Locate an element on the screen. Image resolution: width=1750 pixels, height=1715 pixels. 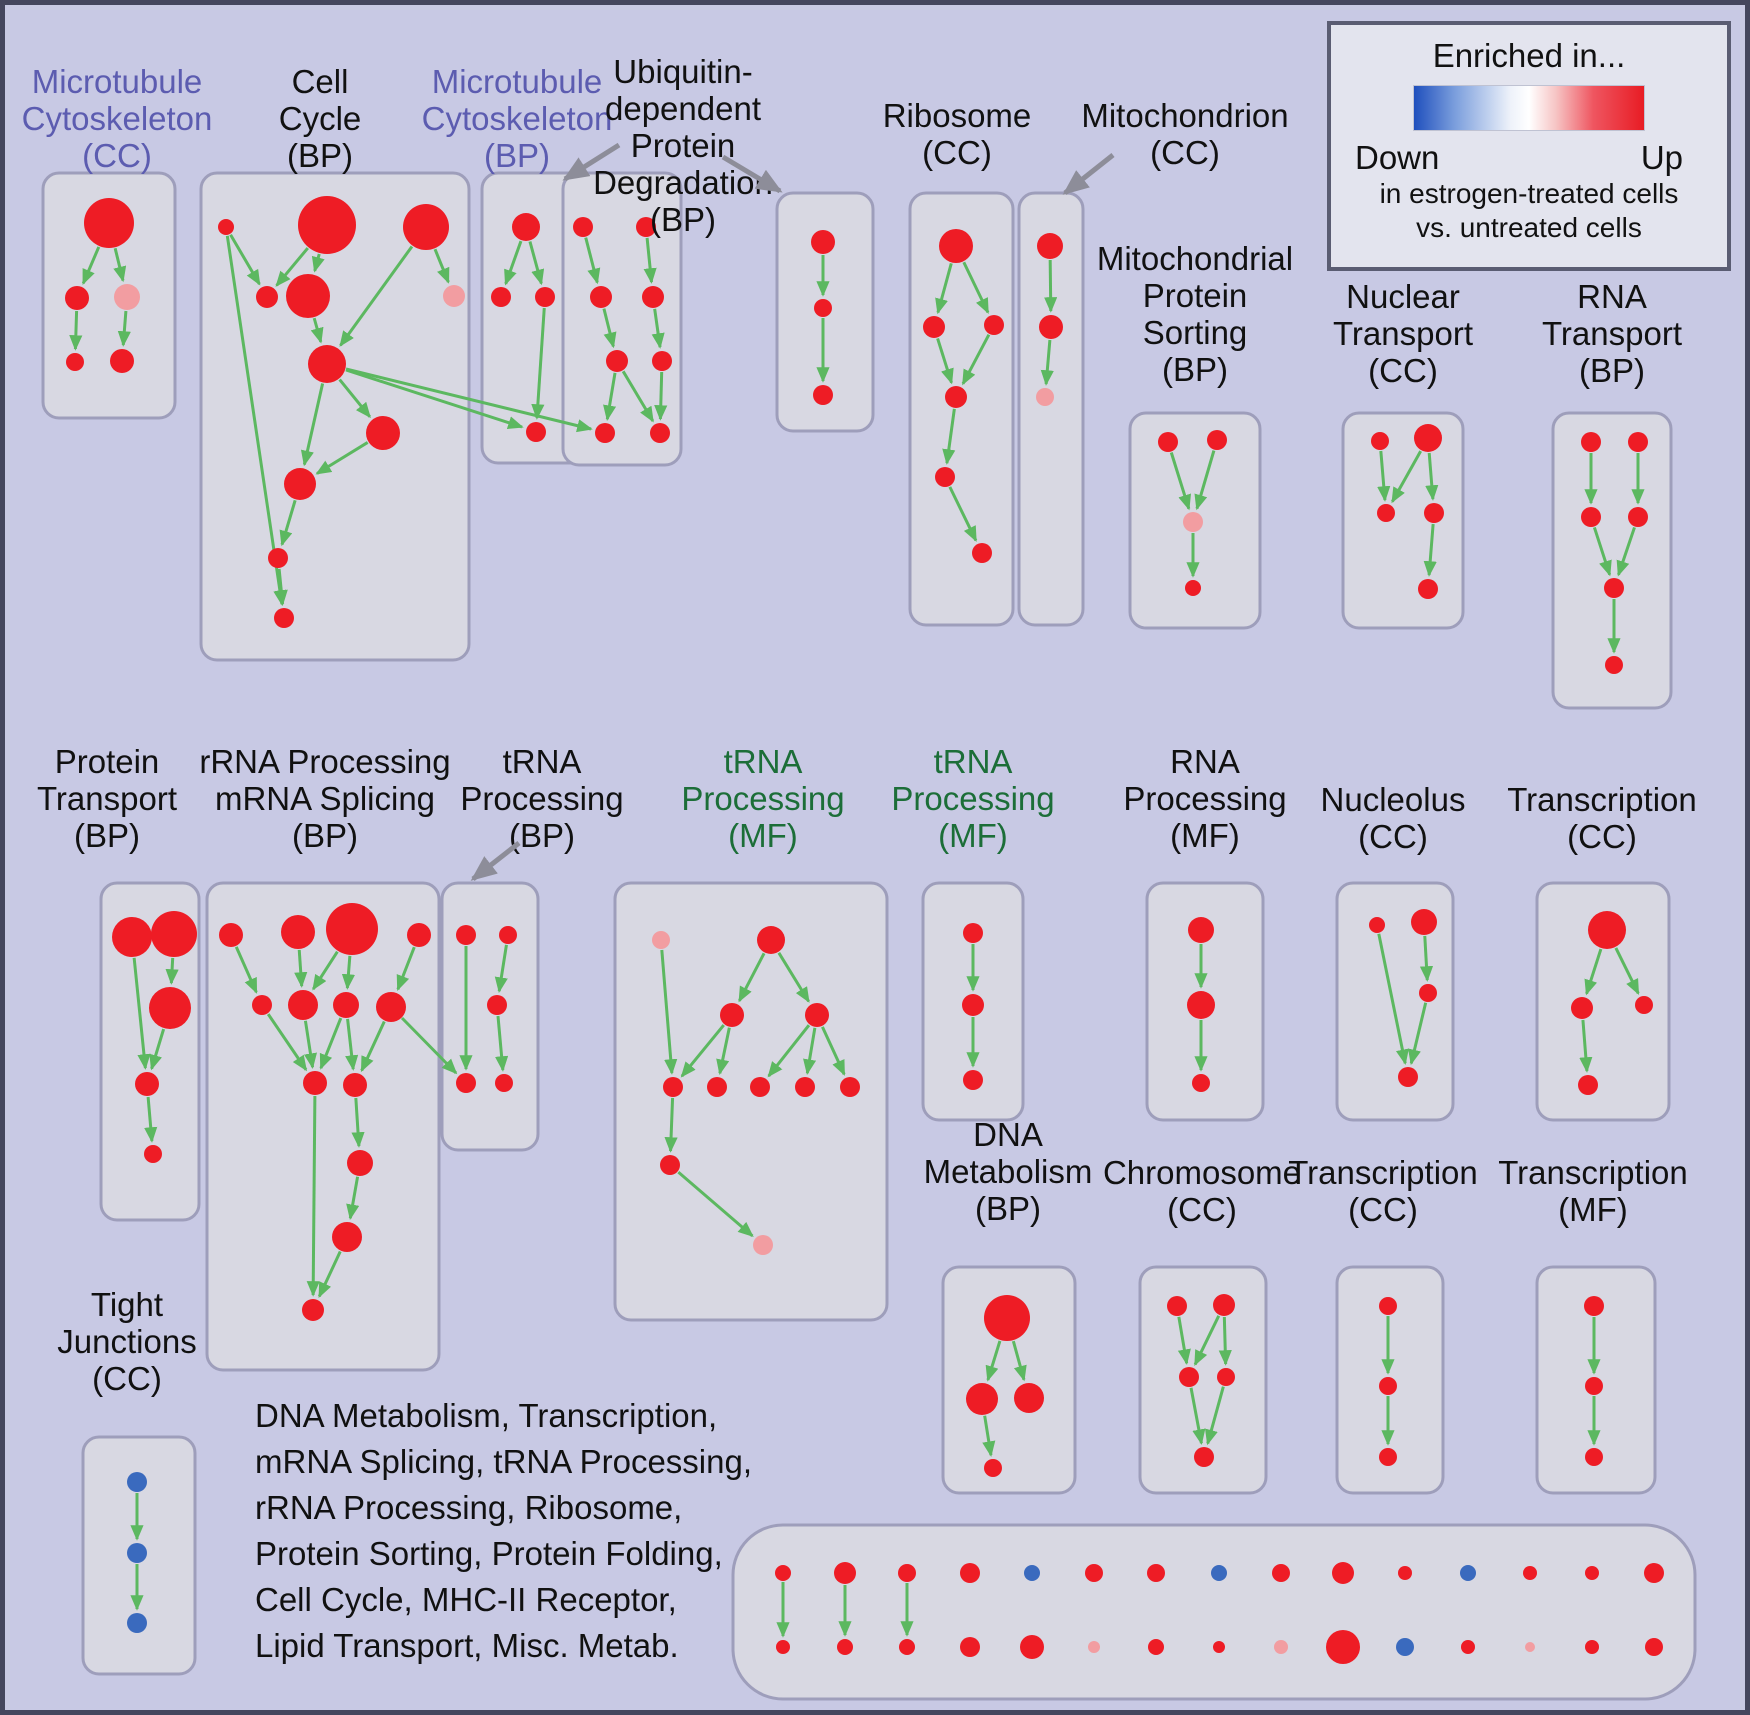
go-group-protein-transport-bp: Protein Transport (BP) is located at coordinates (119, 982).